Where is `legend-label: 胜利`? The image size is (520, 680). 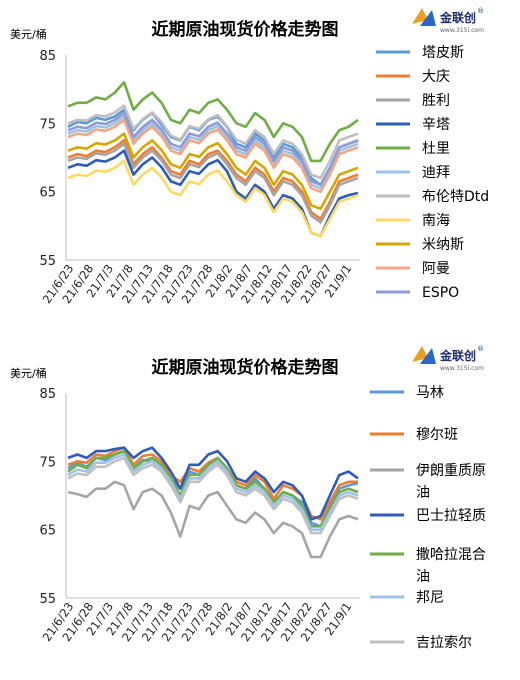 legend-label: 胜利 is located at coordinates (436, 101).